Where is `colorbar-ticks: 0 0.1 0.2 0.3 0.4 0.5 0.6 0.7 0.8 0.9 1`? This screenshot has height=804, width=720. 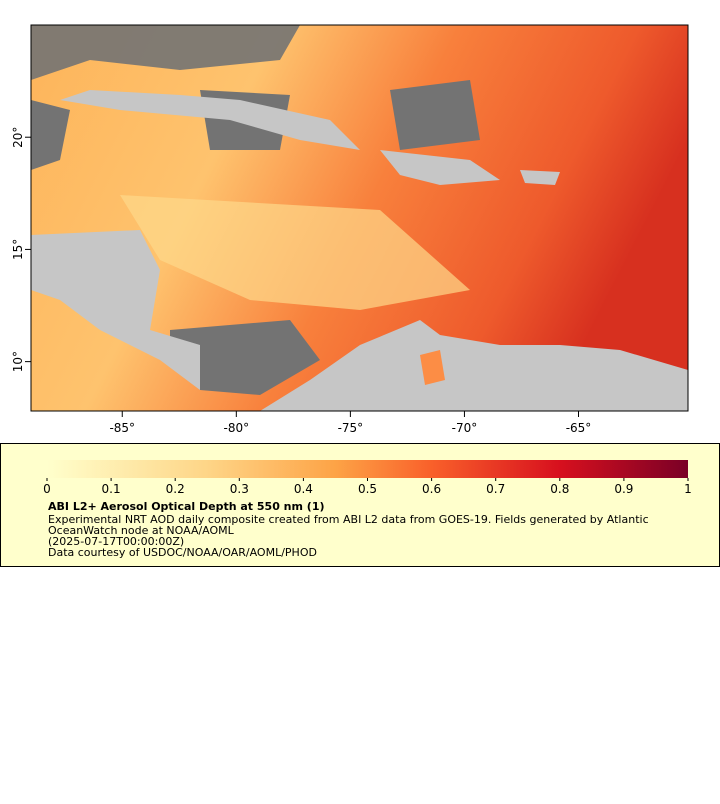
colorbar-ticks: 0 0.1 0.2 0.3 0.4 0.5 0.6 0.7 0.8 0.9 1 is located at coordinates (367, 487).